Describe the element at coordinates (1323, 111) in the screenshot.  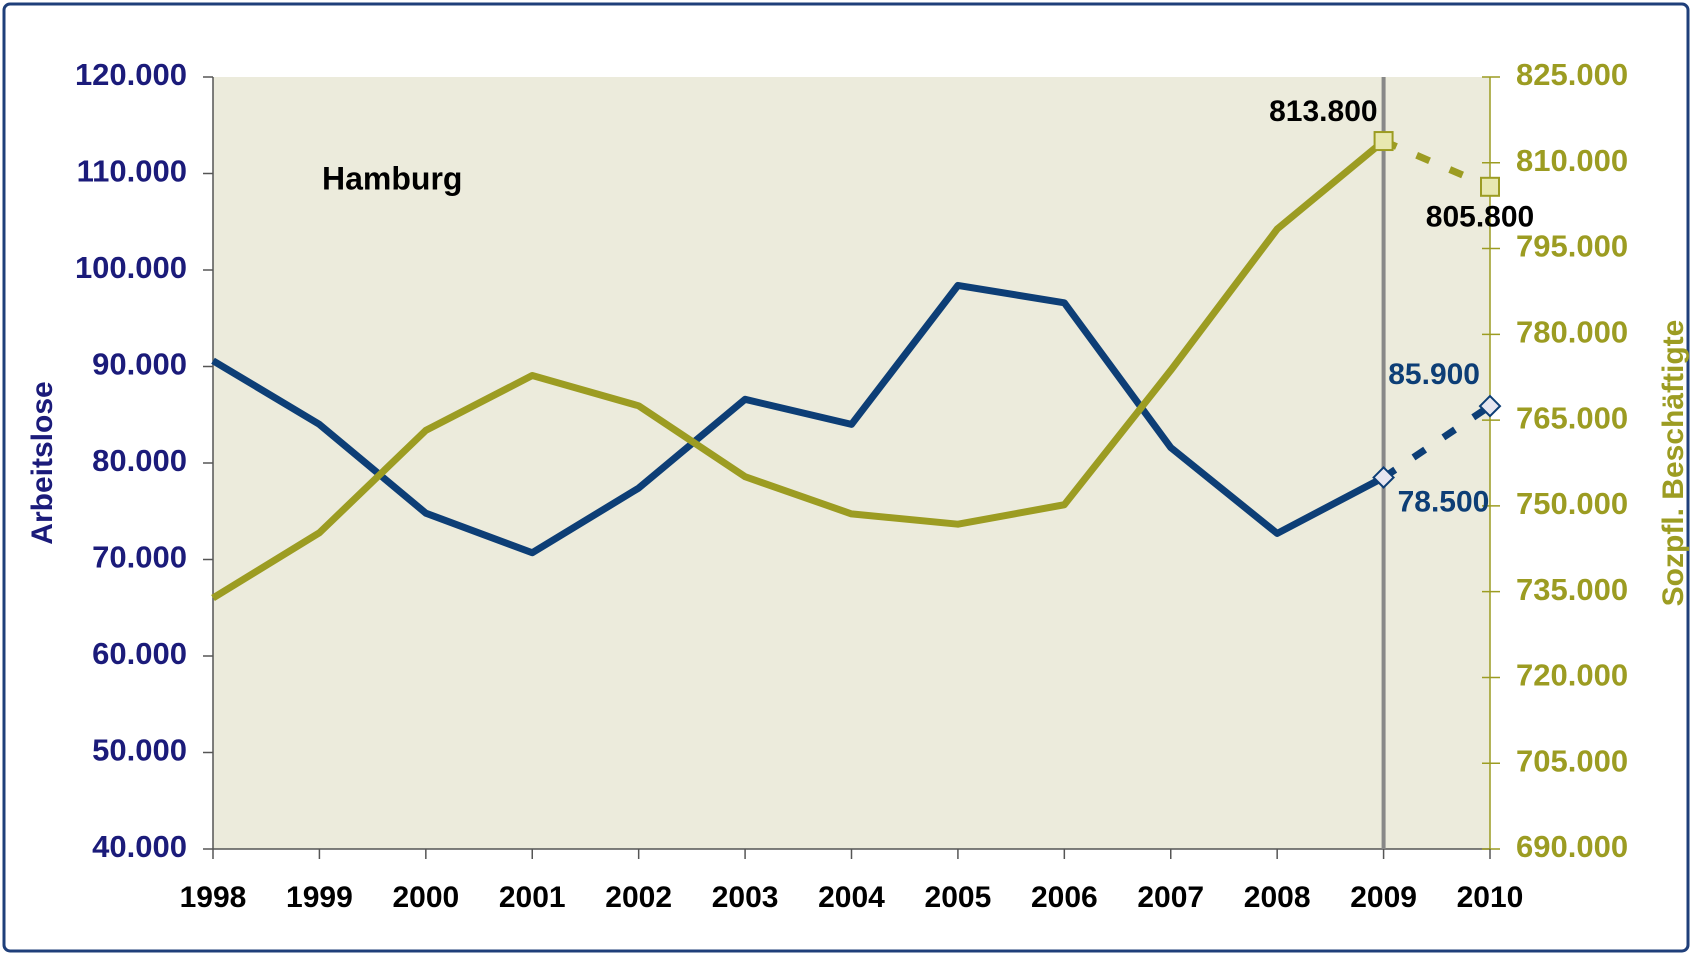
I see `data-label: 813.800` at that location.